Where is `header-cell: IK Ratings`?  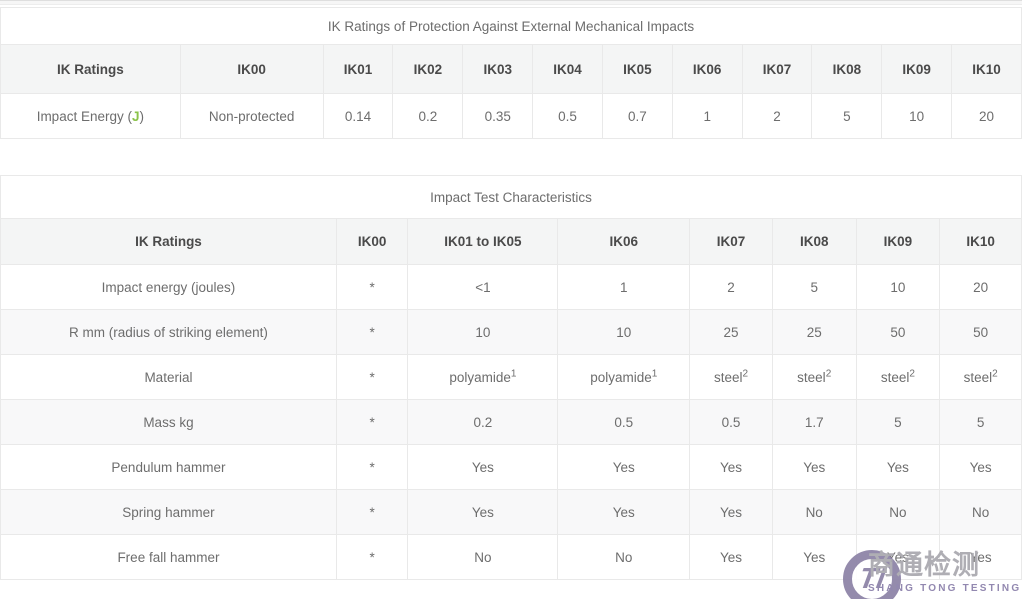 header-cell: IK Ratings is located at coordinates (90, 69).